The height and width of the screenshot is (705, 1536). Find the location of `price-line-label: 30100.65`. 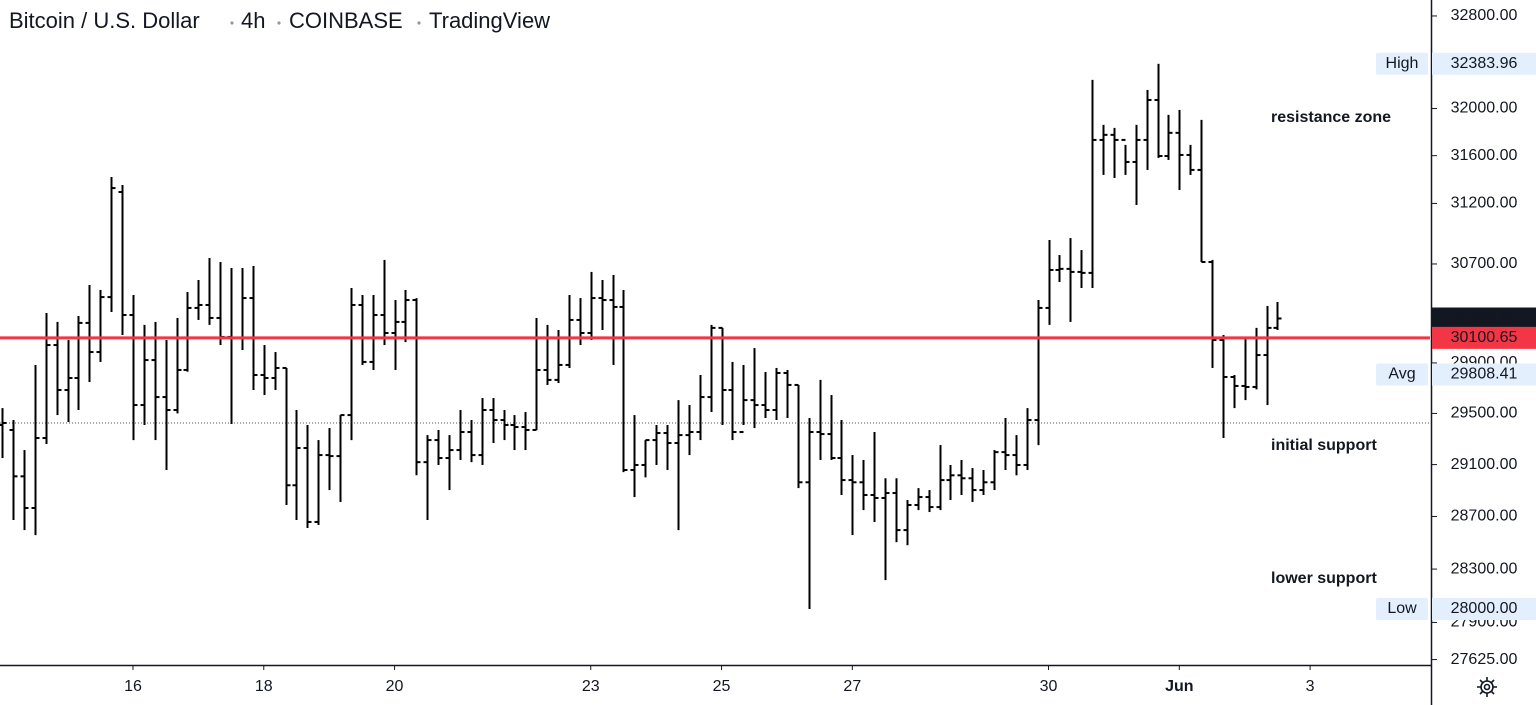

price-line-label: 30100.65 is located at coordinates (1484, 337).